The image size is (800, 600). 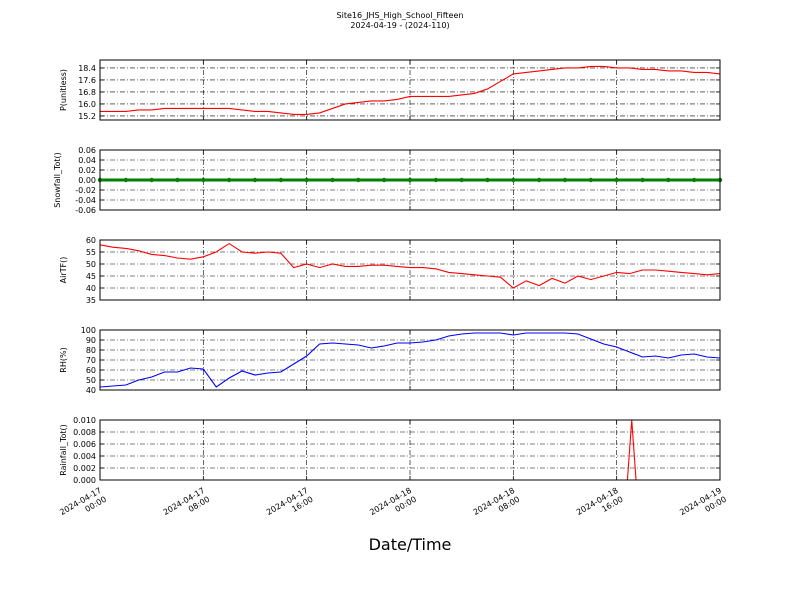 I want to click on y-tick-label: 90, so click(x=91, y=340).